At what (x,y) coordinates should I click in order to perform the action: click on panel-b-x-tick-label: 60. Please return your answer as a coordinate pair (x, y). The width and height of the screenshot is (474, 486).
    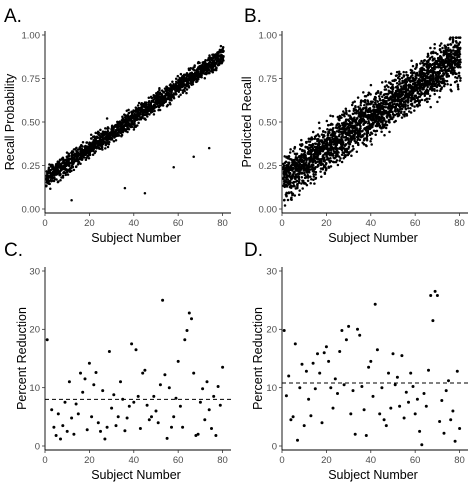
    Looking at the image, I should click on (415, 223).